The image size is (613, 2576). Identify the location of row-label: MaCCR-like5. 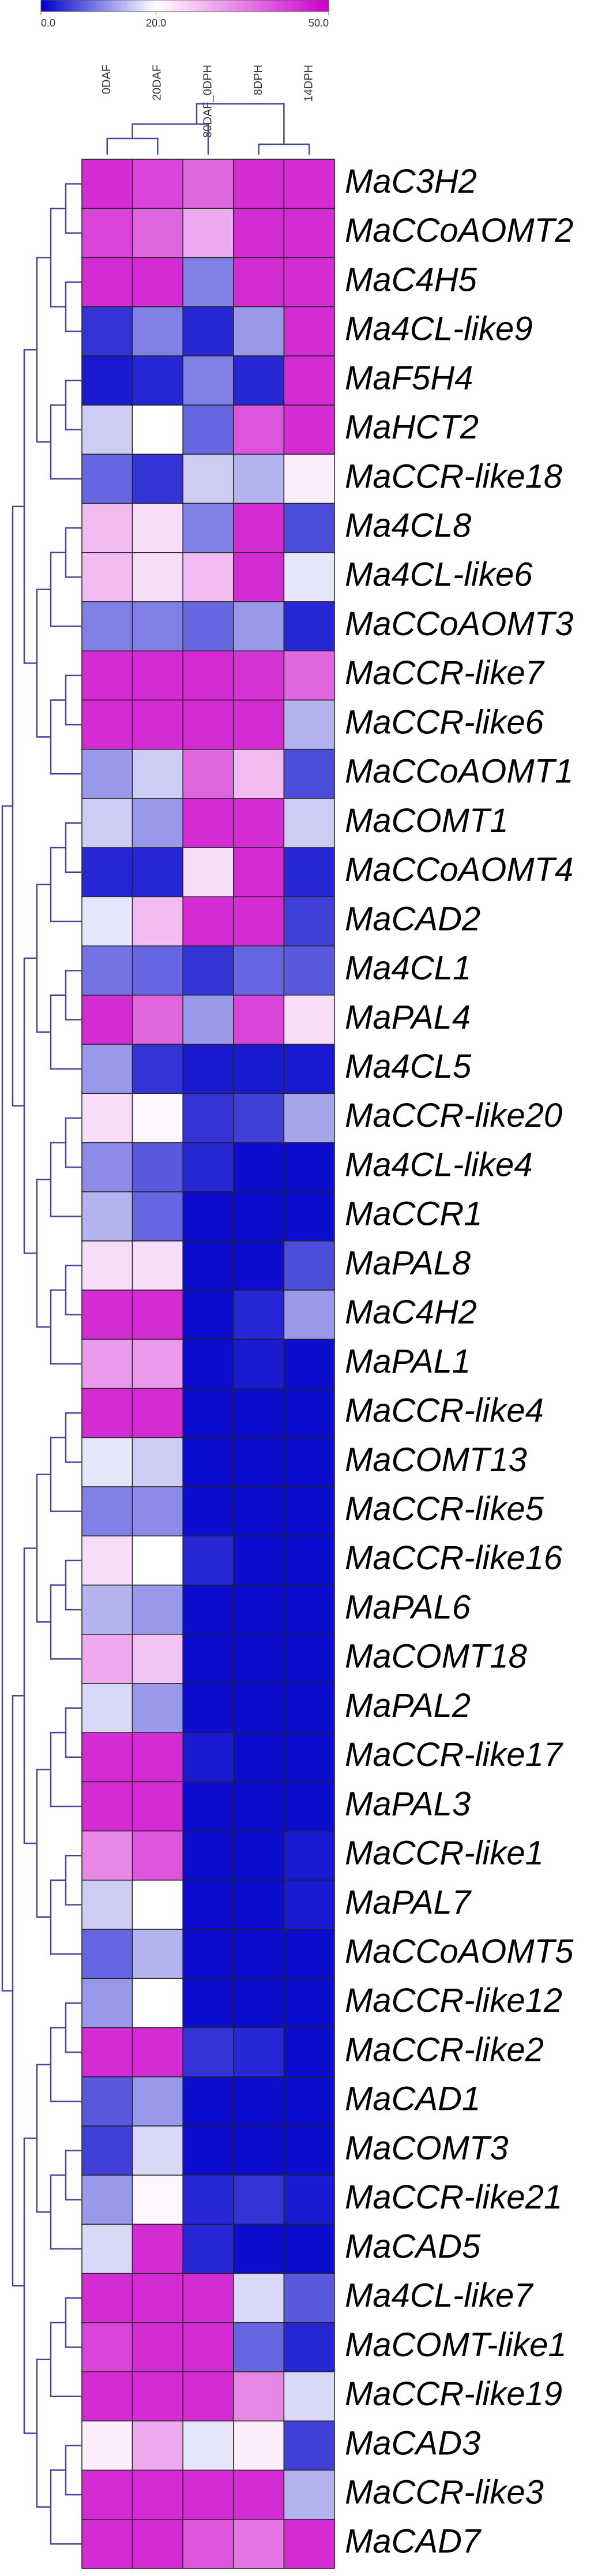
(444, 1509).